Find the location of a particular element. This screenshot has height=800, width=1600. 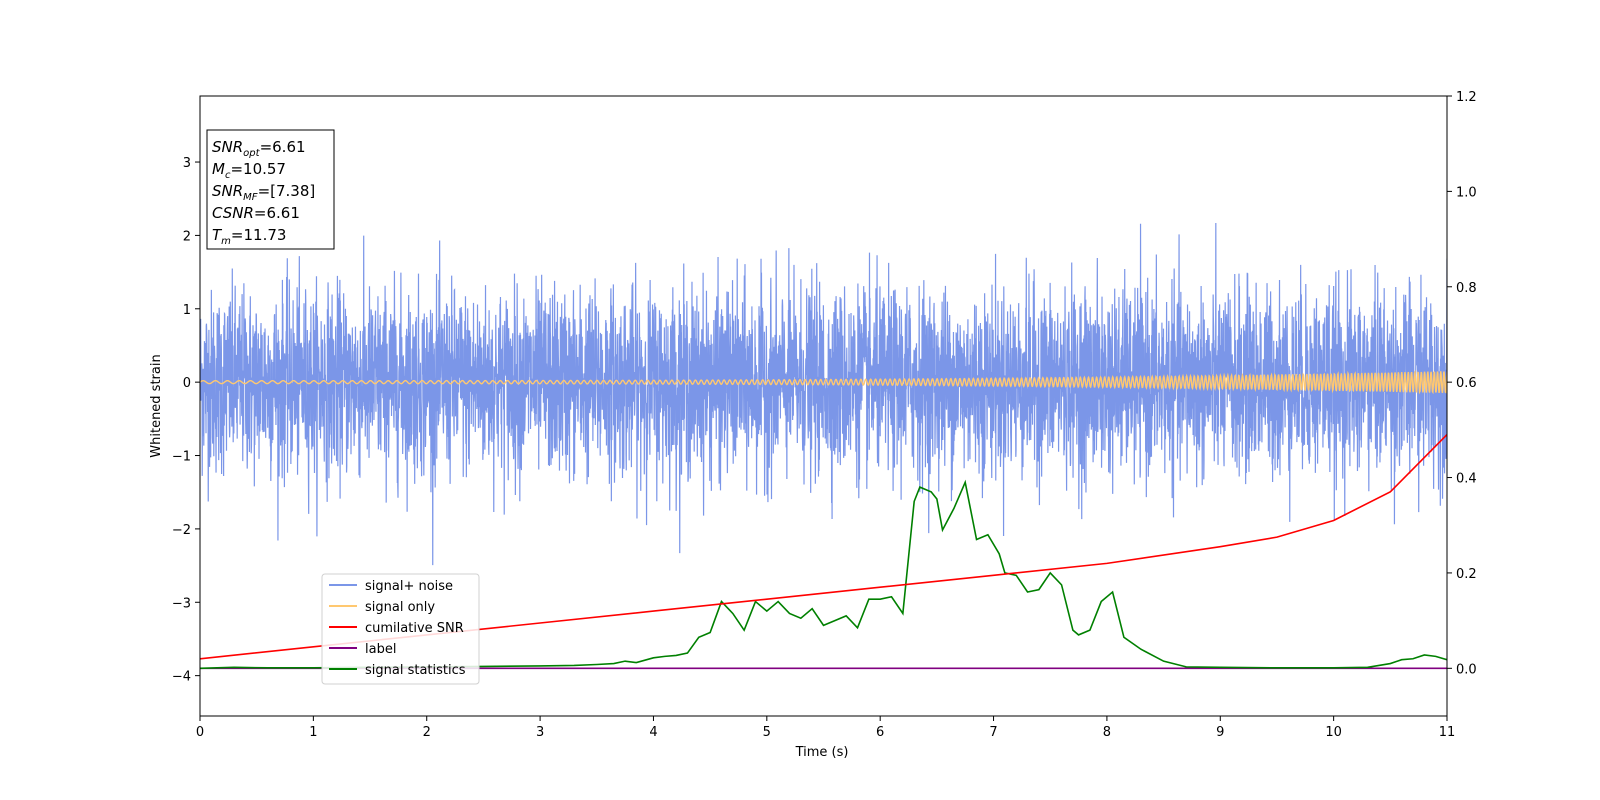

y-left-tick-label: 0 is located at coordinates (187, 383).